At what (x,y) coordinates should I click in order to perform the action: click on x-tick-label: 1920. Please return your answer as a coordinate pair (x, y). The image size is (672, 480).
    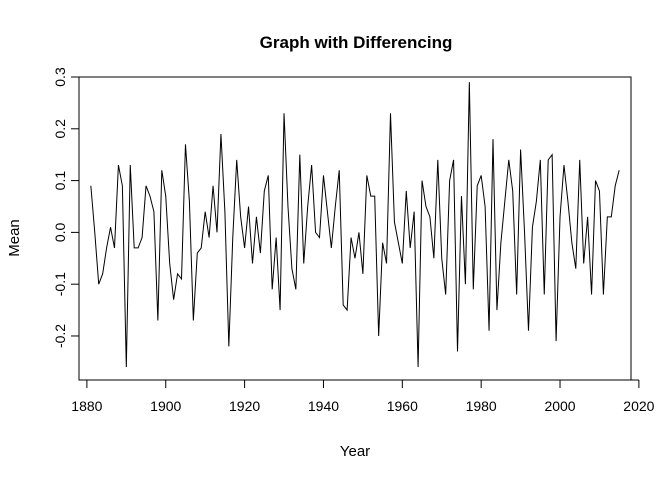
    Looking at the image, I should click on (244, 406).